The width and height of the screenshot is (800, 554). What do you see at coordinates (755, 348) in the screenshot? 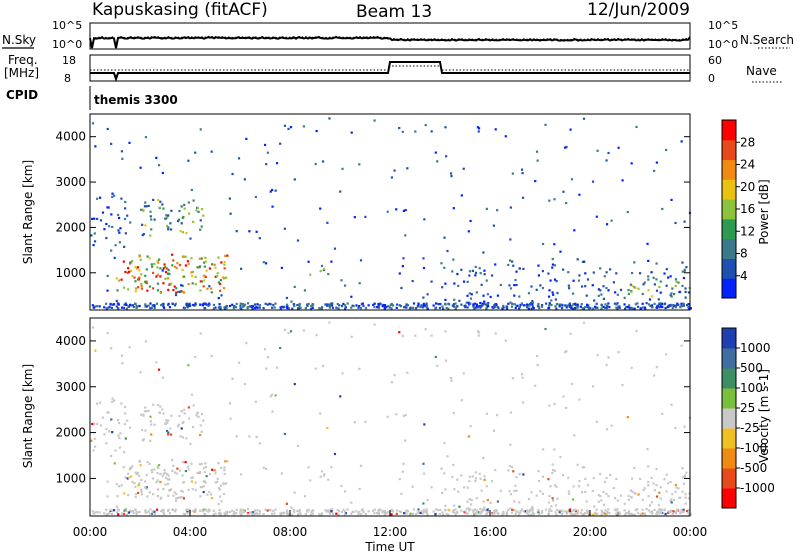
I see `colorbar-tick-label-7: 1000` at bounding box center [755, 348].